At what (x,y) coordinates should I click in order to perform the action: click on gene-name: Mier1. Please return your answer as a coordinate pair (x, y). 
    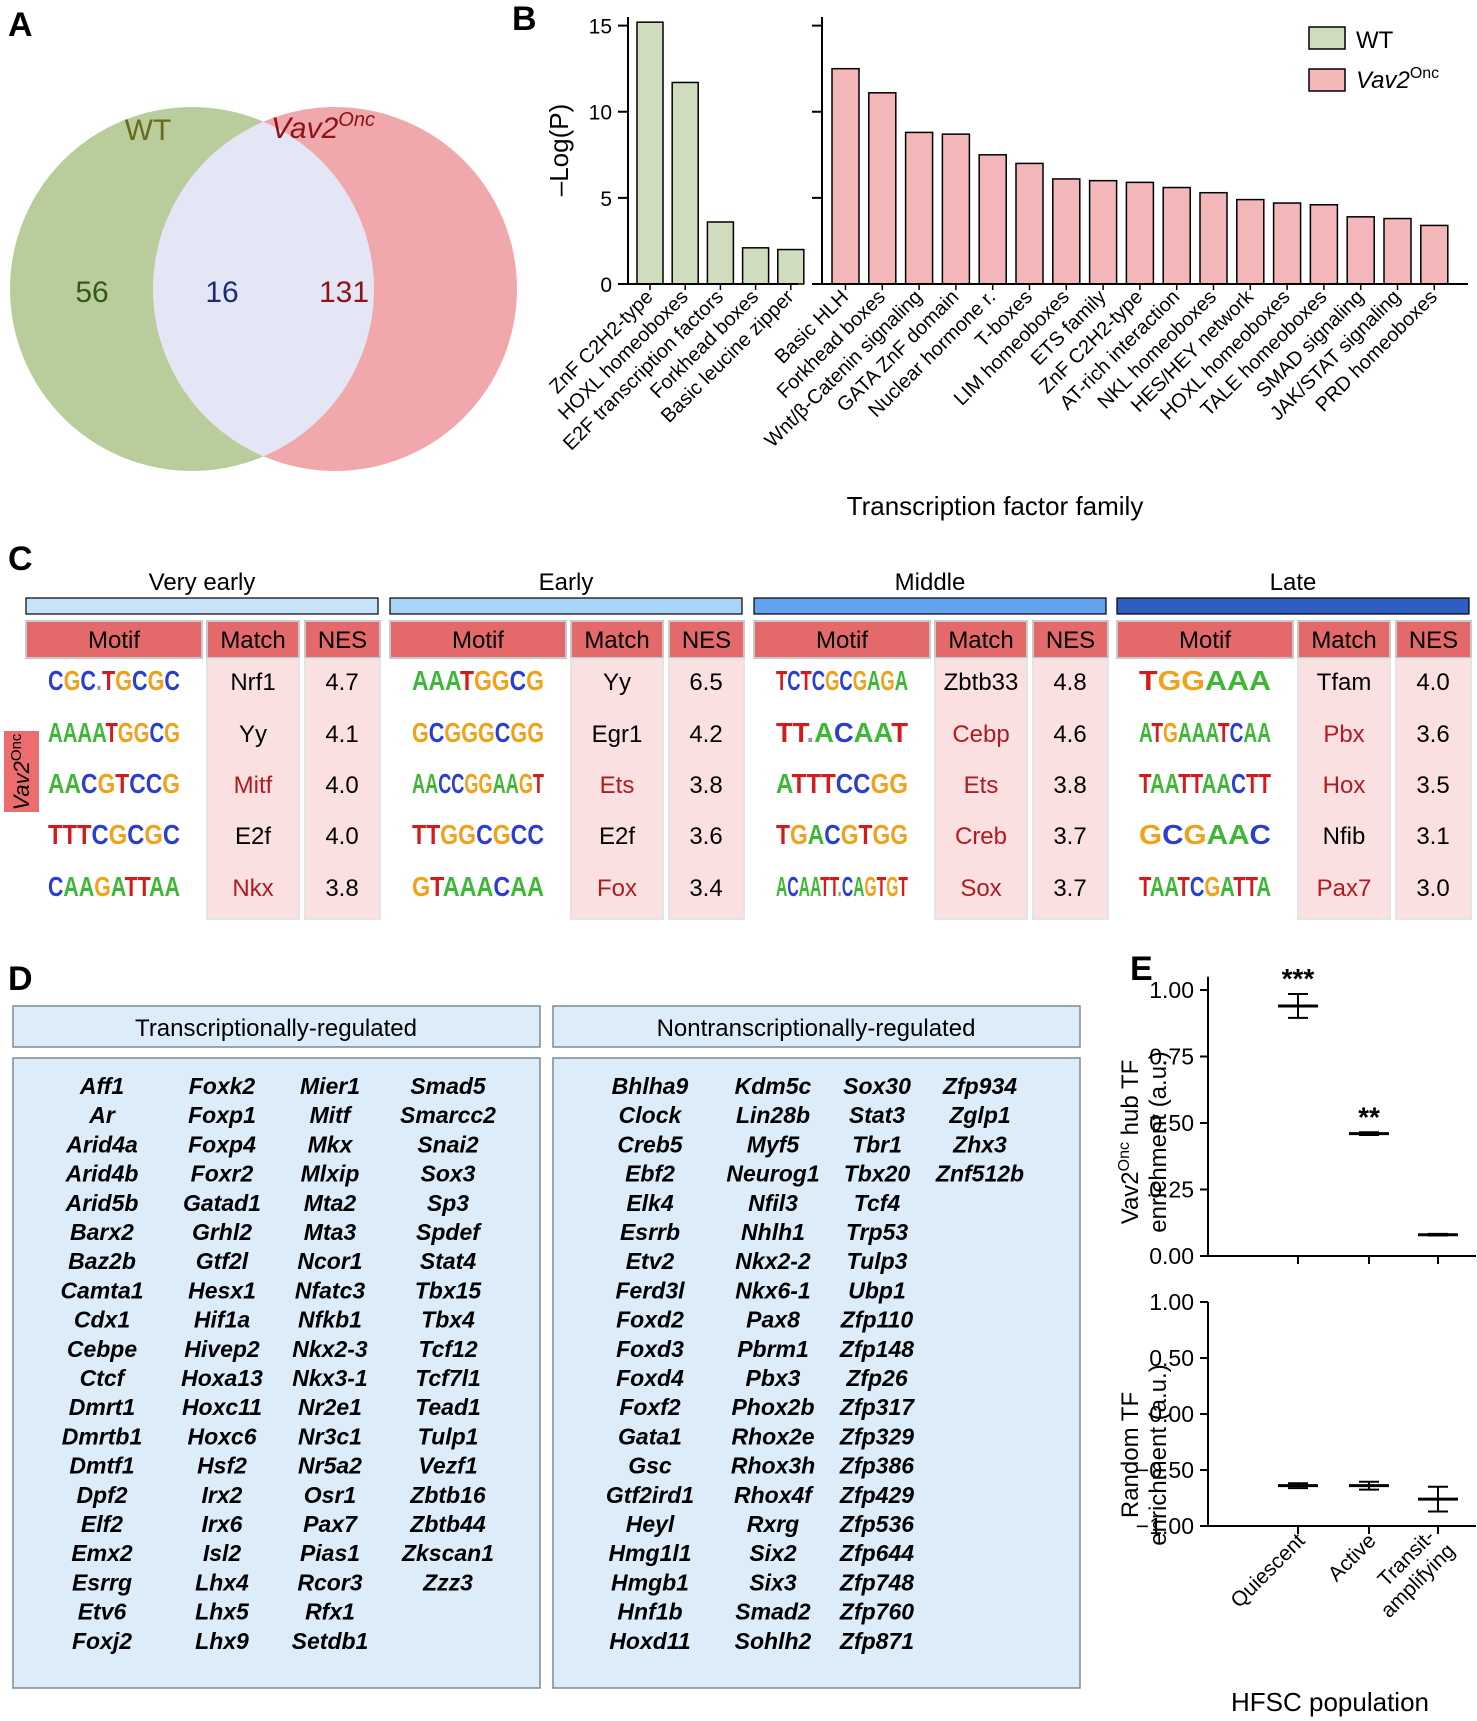
    Looking at the image, I should click on (330, 1086).